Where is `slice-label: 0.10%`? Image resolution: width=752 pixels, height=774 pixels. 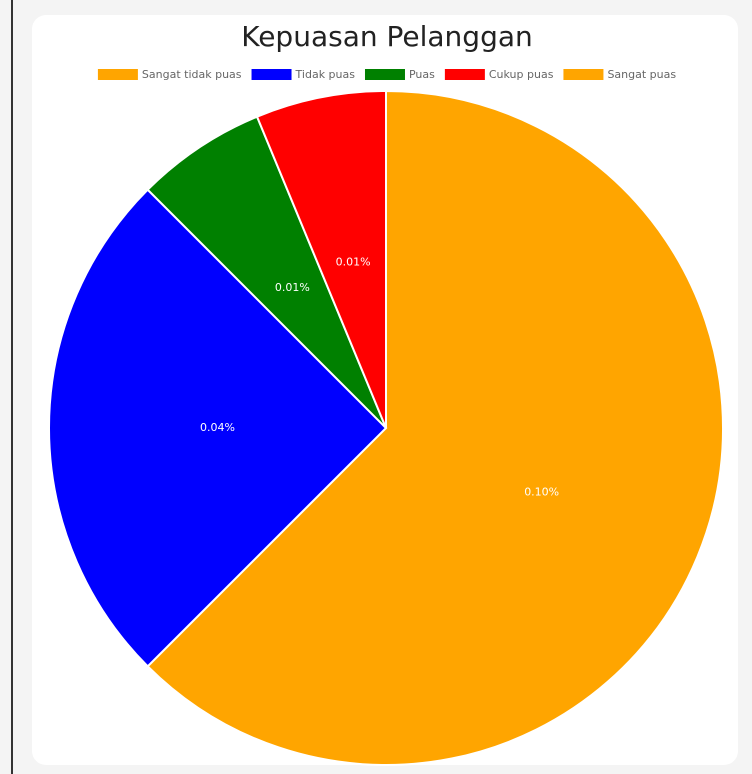 slice-label: 0.10% is located at coordinates (541, 491).